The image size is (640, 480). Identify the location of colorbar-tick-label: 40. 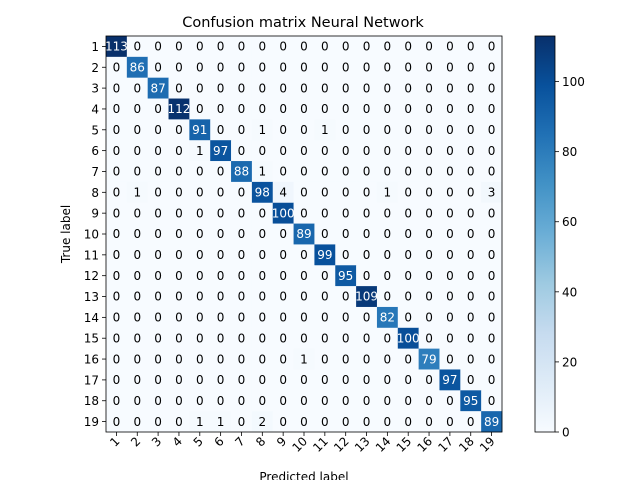
(569, 292).